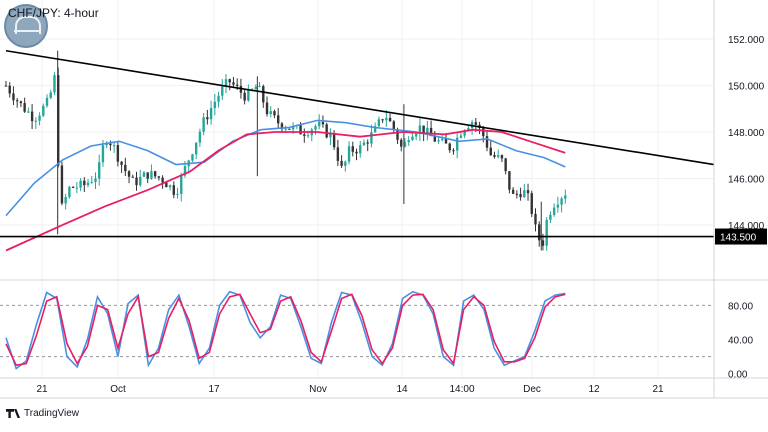 Image resolution: width=768 pixels, height=432 pixels. Describe the element at coordinates (658, 389) in the screenshot. I see `time-tick-label: 21` at that location.